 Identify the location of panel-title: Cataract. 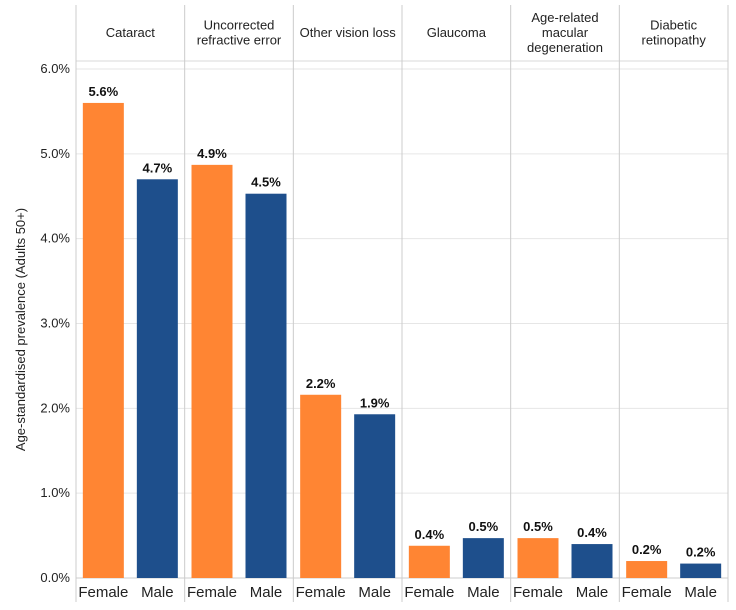
(131, 32).